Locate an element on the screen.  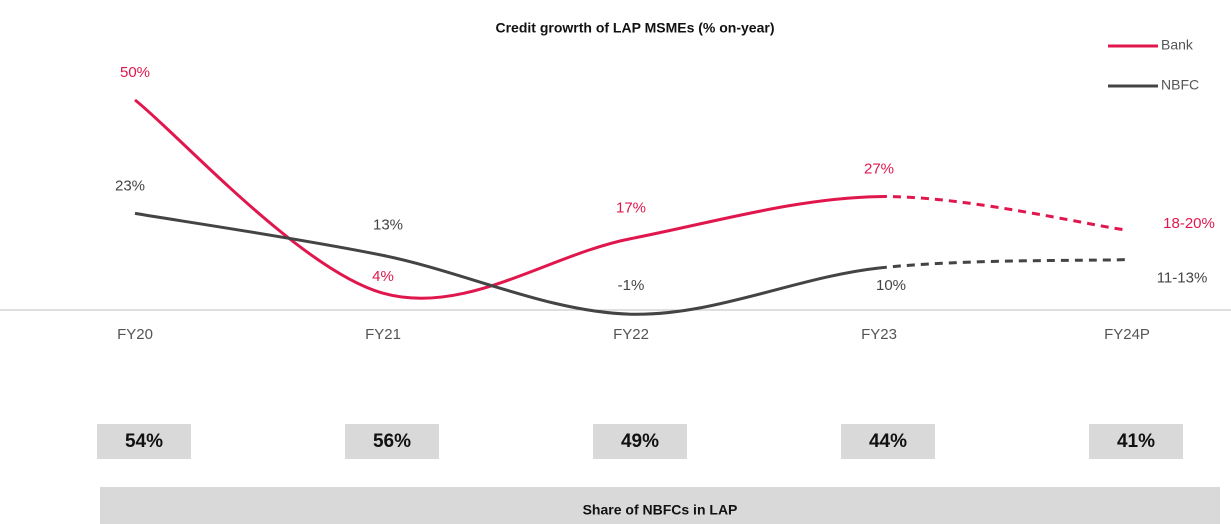
data-label: 17% is located at coordinates (631, 208).